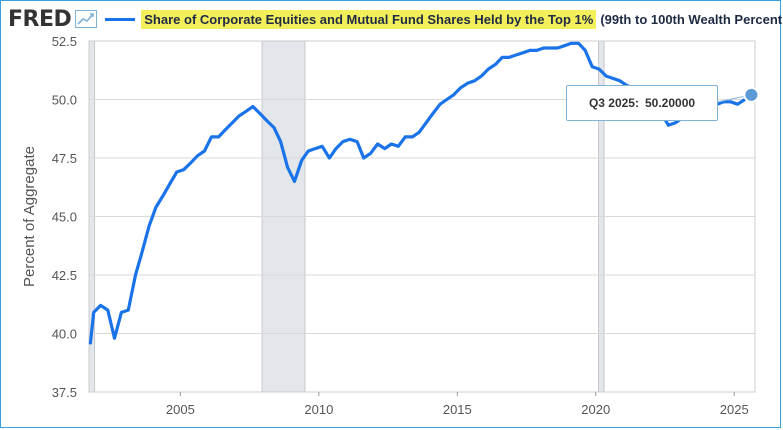  I want to click on x-tick-label: 2005, so click(180, 409).